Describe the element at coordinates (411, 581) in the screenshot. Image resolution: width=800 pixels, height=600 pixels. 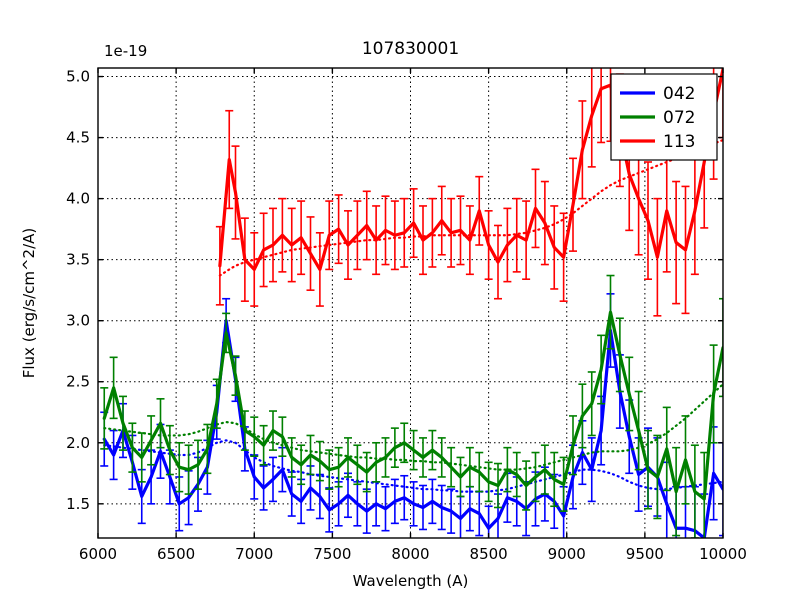
I see `x-axis-label: Wavelength (A)` at that location.